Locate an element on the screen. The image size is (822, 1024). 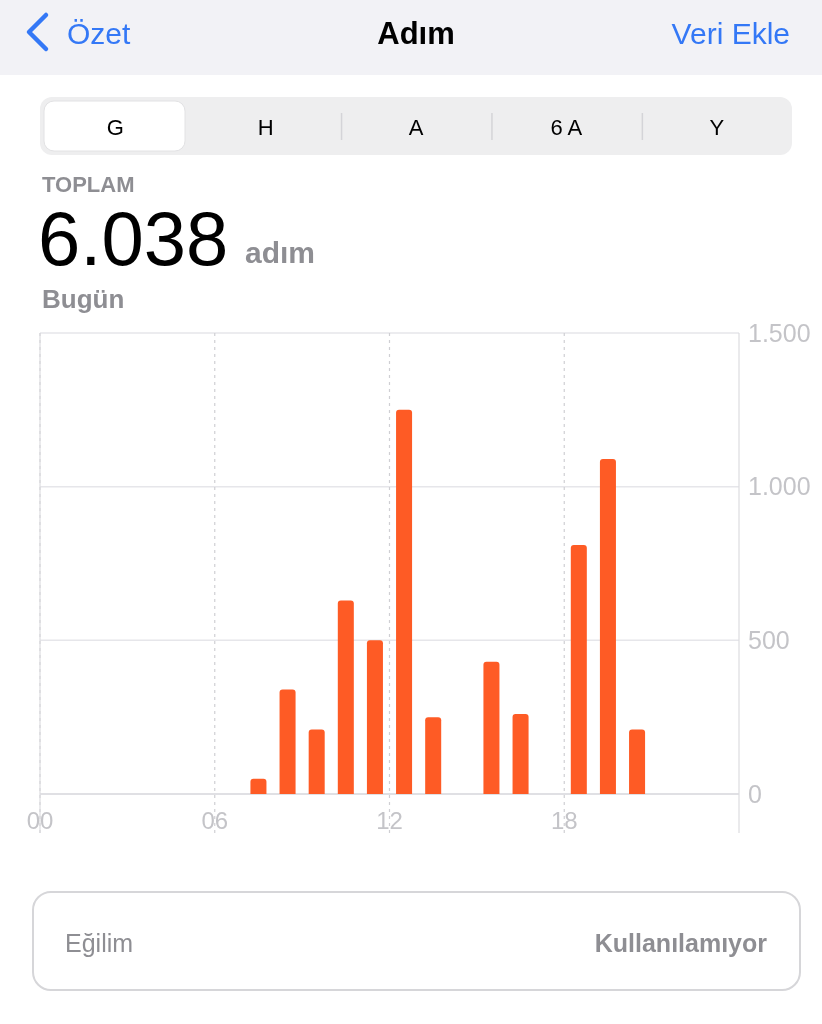
text: Bugün is located at coordinates (83, 299).